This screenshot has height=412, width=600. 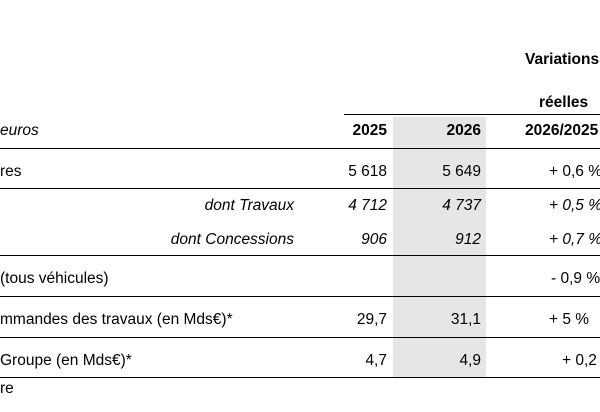 I want to click on row-change: + 5 %, so click(x=569, y=319).